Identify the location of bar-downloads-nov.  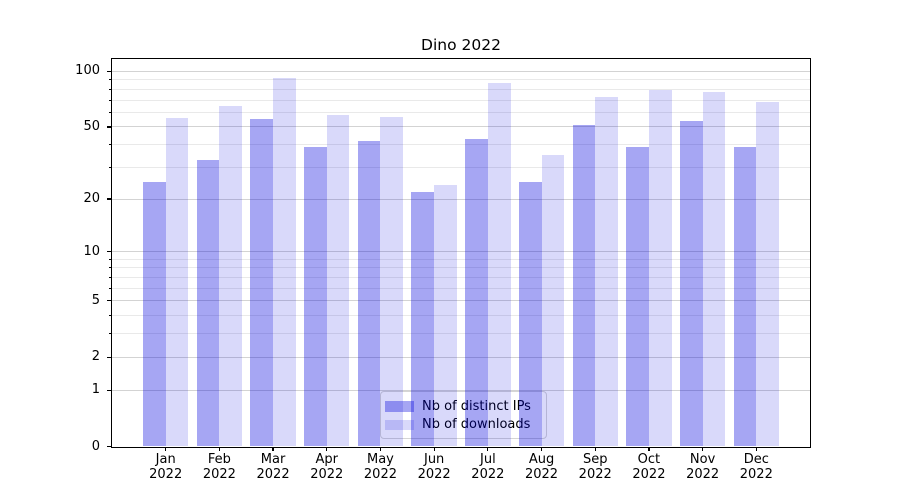
(714, 269).